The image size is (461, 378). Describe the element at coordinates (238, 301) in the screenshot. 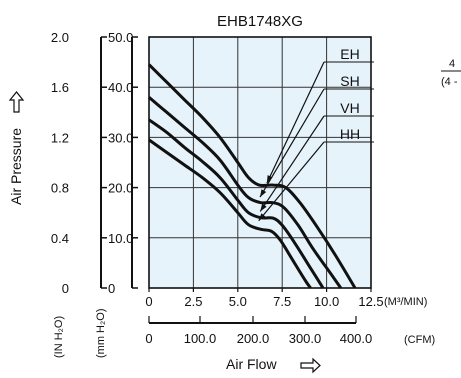

I see `x-primary-tick-label: 5.0` at that location.